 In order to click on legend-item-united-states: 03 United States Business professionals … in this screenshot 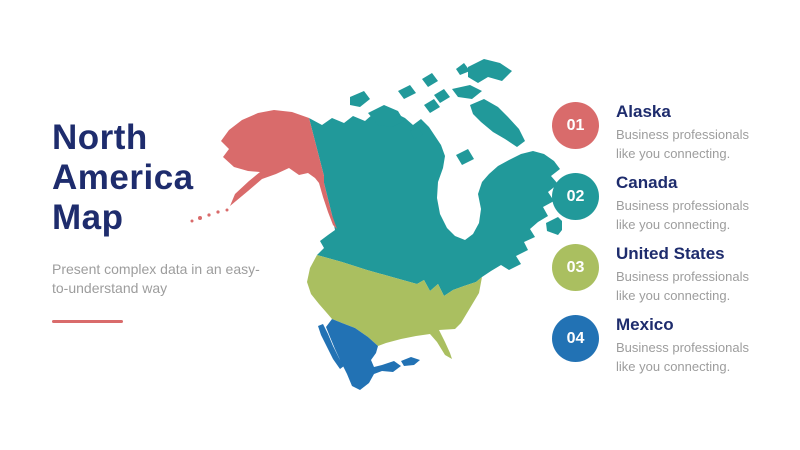, I will do `click(667, 274)`.